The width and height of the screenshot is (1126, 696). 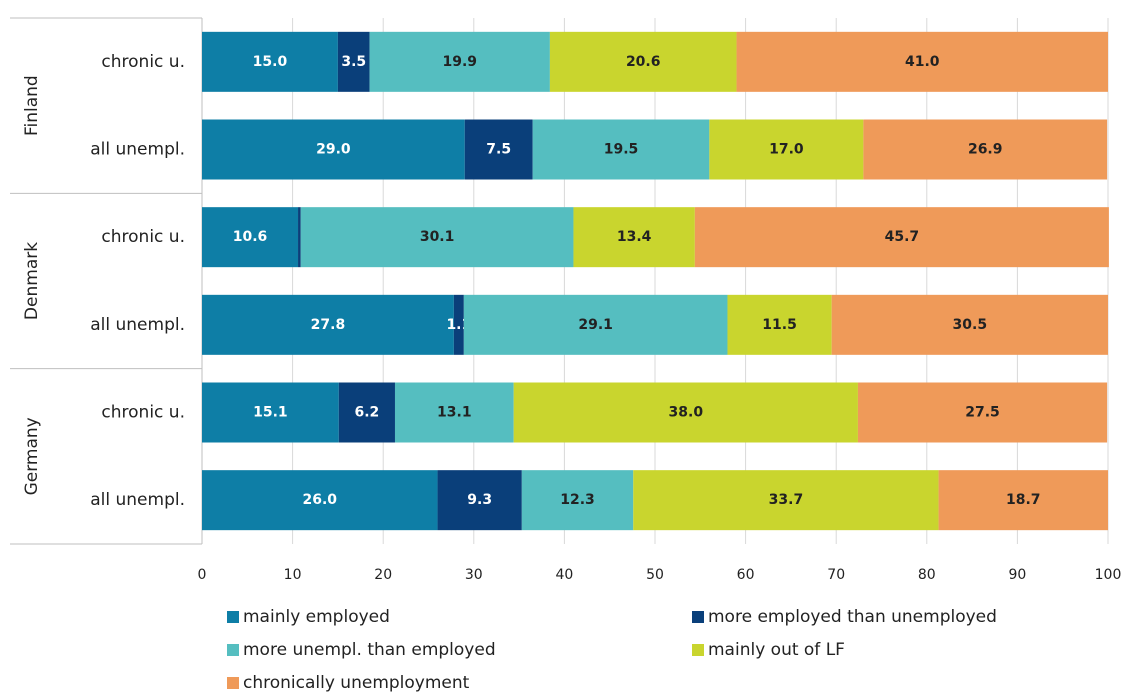 What do you see at coordinates (32, 456) in the screenshot?
I see `group-label: Germany` at bounding box center [32, 456].